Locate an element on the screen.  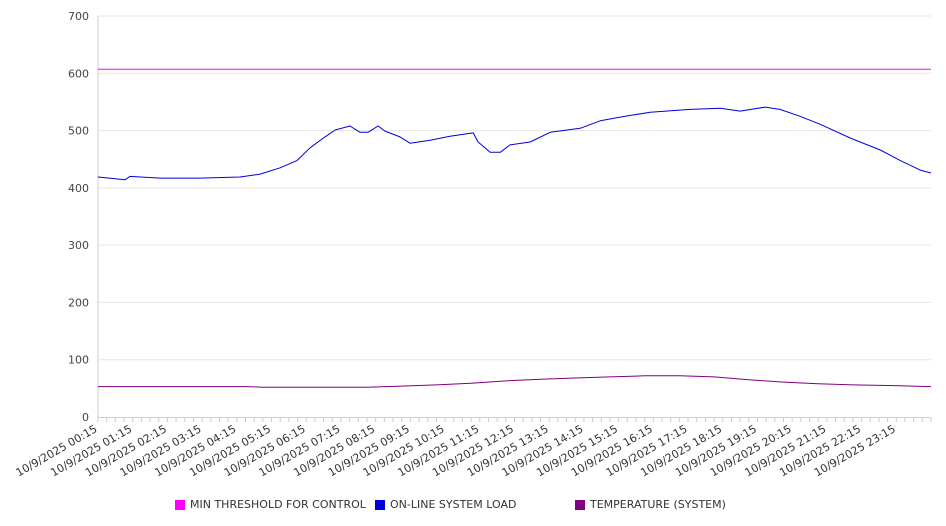
series-line-temperature-system is located at coordinates (515, 381).